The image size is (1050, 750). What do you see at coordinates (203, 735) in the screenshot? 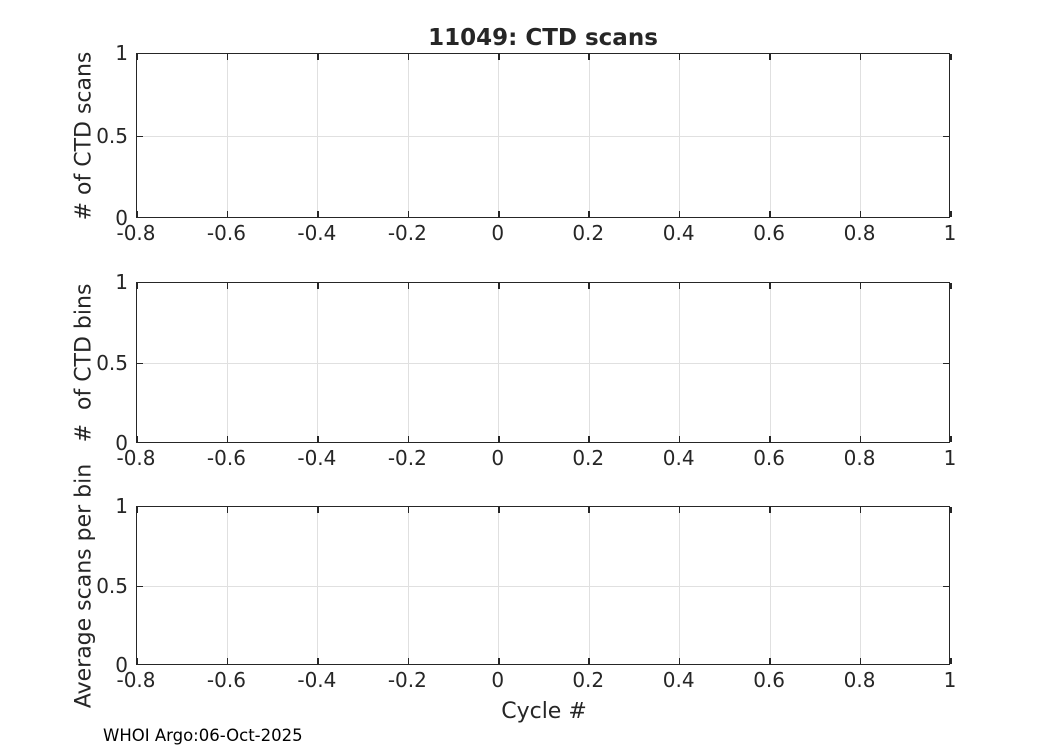
I see `footer-watermark: WHOI Argo:06-Oct-2025` at bounding box center [203, 735].